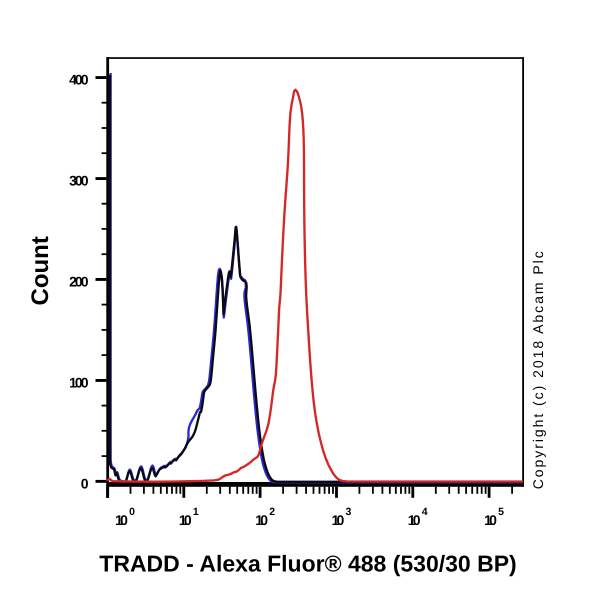  What do you see at coordinates (272, 512) in the screenshot?
I see `svg-text: 2` at bounding box center [272, 512].